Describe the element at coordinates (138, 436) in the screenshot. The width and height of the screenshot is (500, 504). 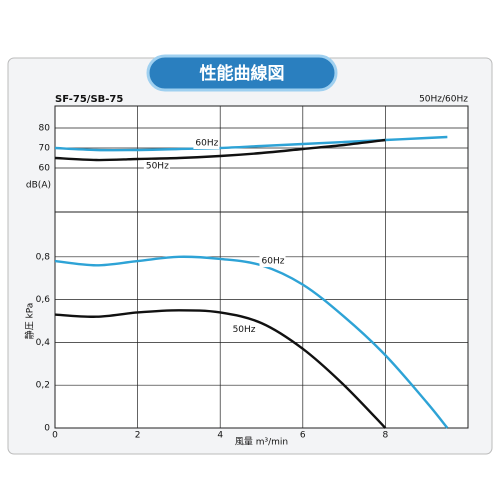
I see `x-tick-label: 2` at that location.